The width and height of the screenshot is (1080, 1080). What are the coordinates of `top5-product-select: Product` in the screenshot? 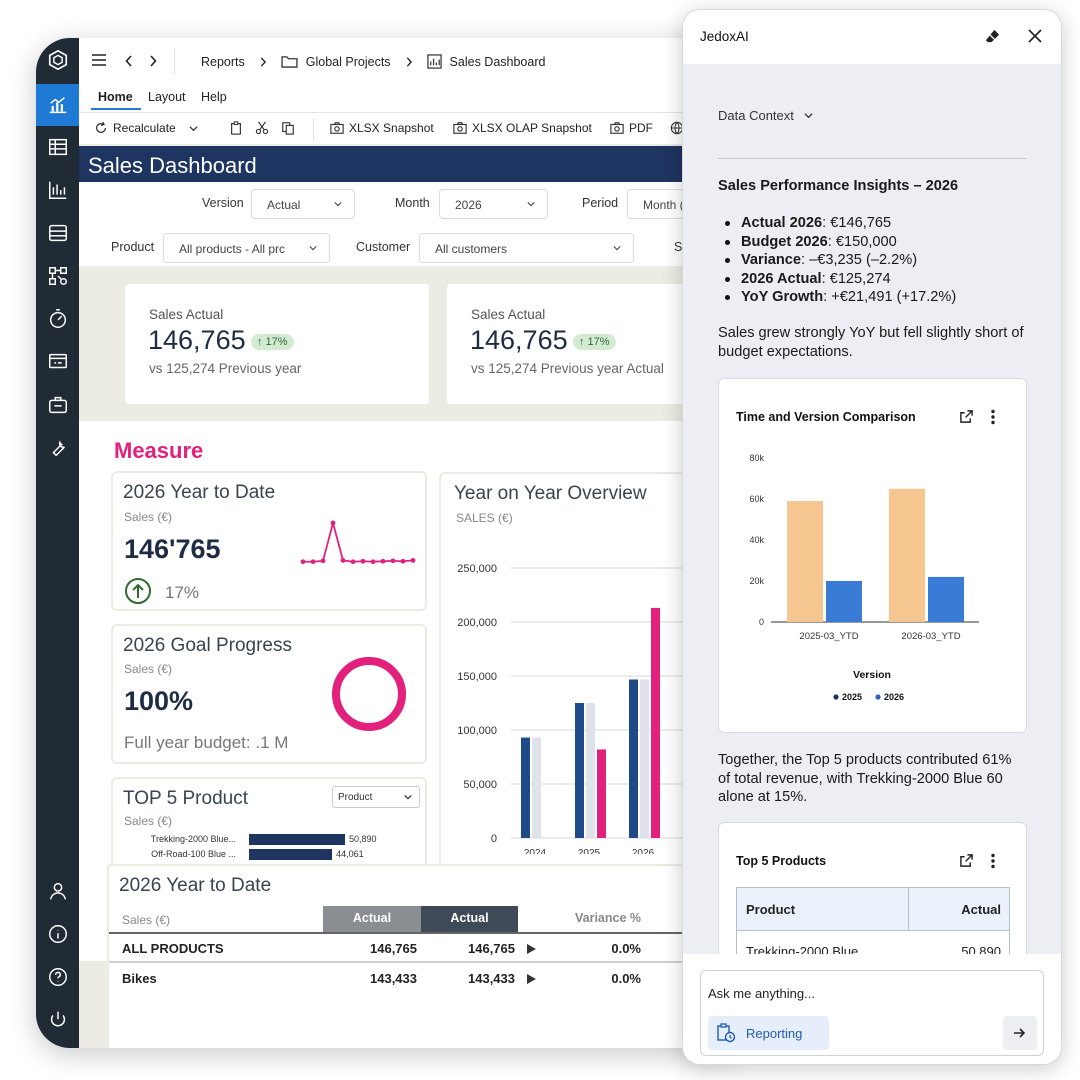 It's located at (376, 797).